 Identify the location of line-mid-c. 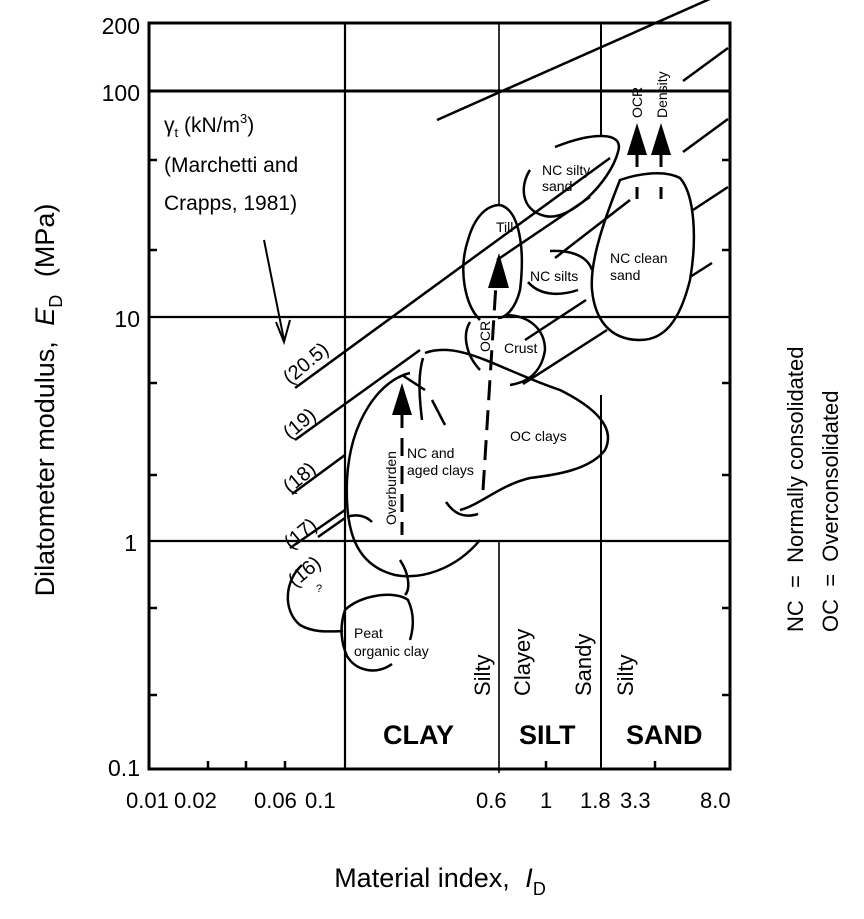
(565, 357).